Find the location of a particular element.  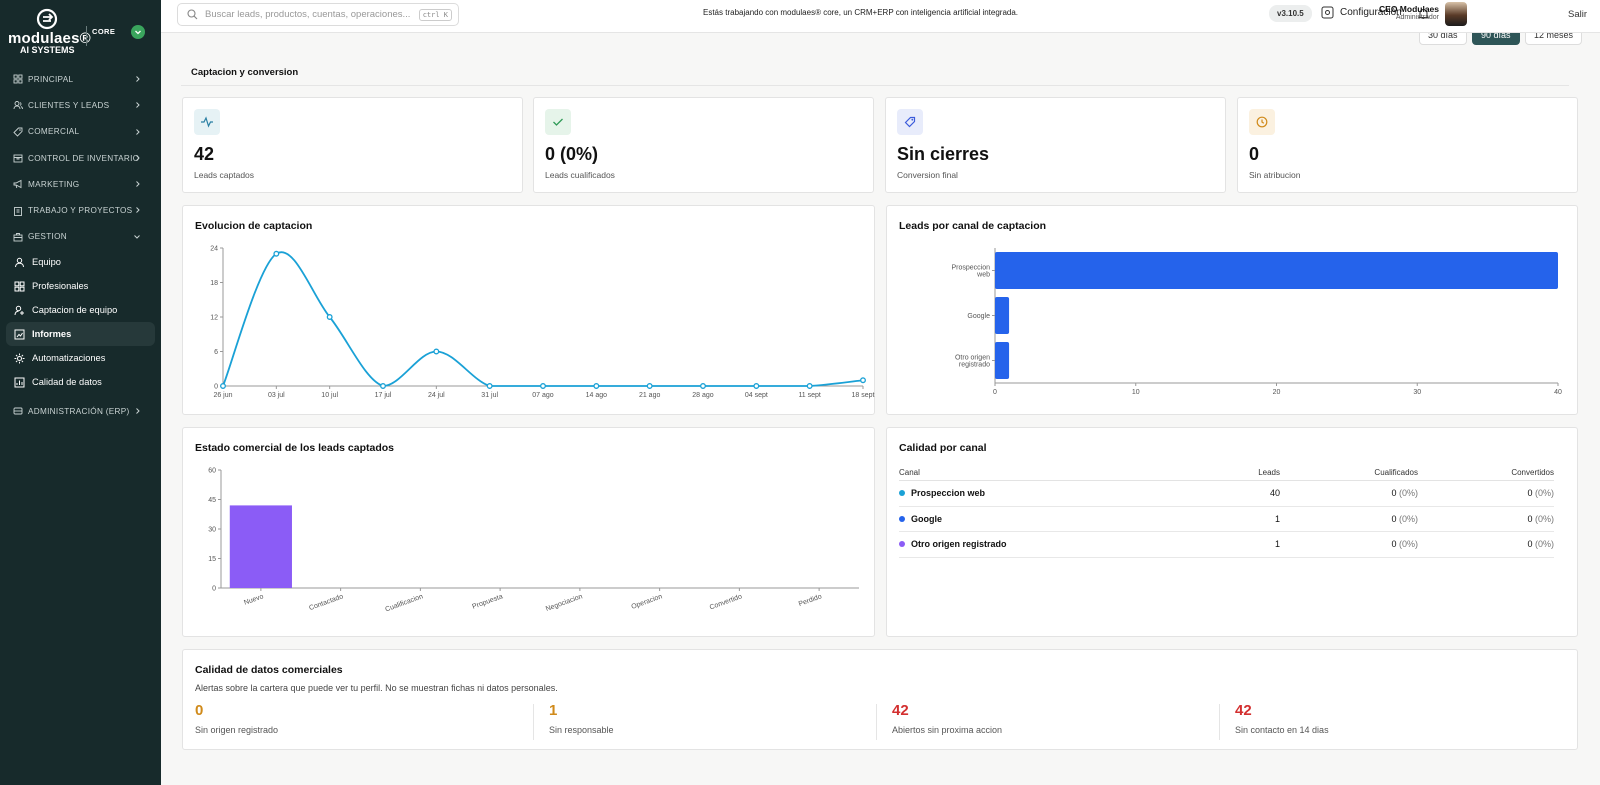

database-icon is located at coordinates (18, 411).